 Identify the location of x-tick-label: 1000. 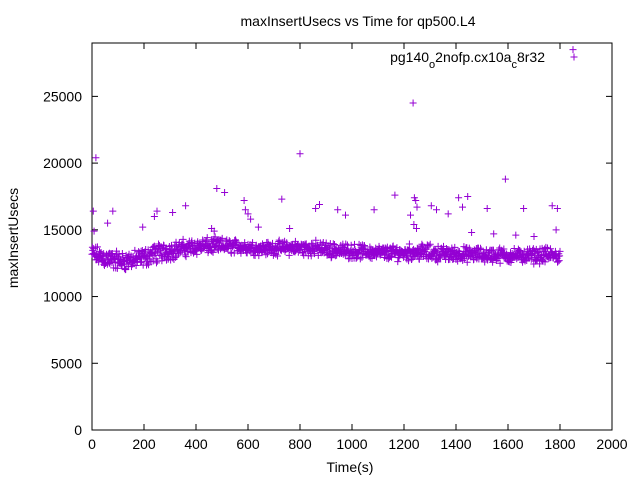
(351, 444).